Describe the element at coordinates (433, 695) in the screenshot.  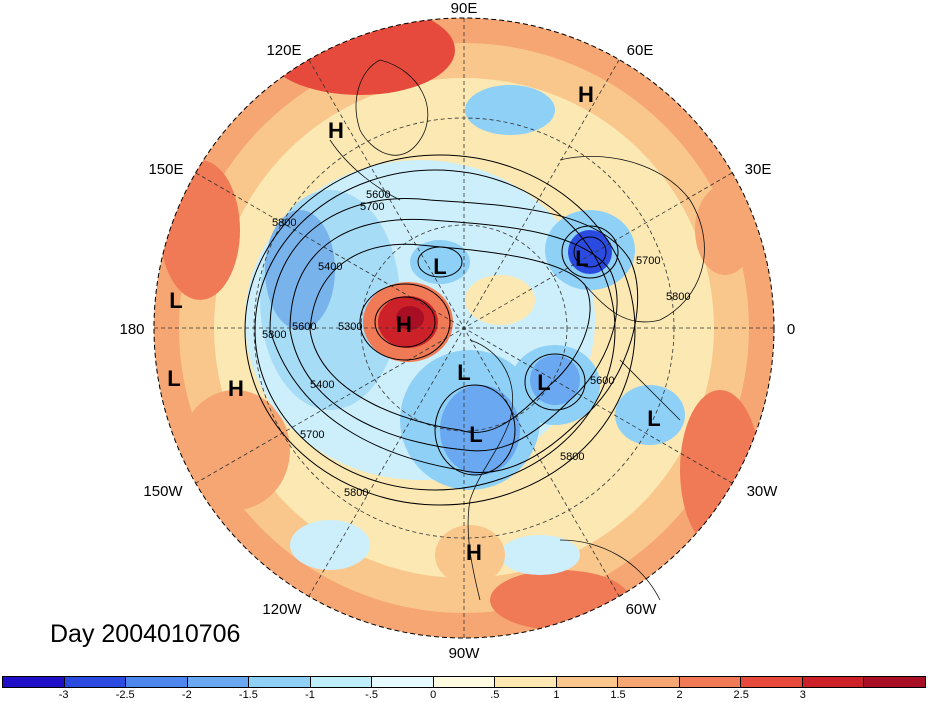
I see `colorbar-label: 0` at that location.